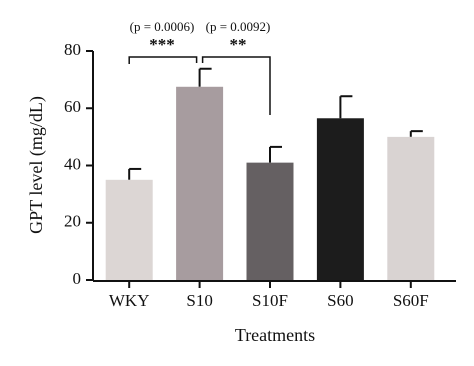 The width and height of the screenshot is (474, 366). What do you see at coordinates (238, 26) in the screenshot?
I see `annotation: (p = 0.0092)` at bounding box center [238, 26].